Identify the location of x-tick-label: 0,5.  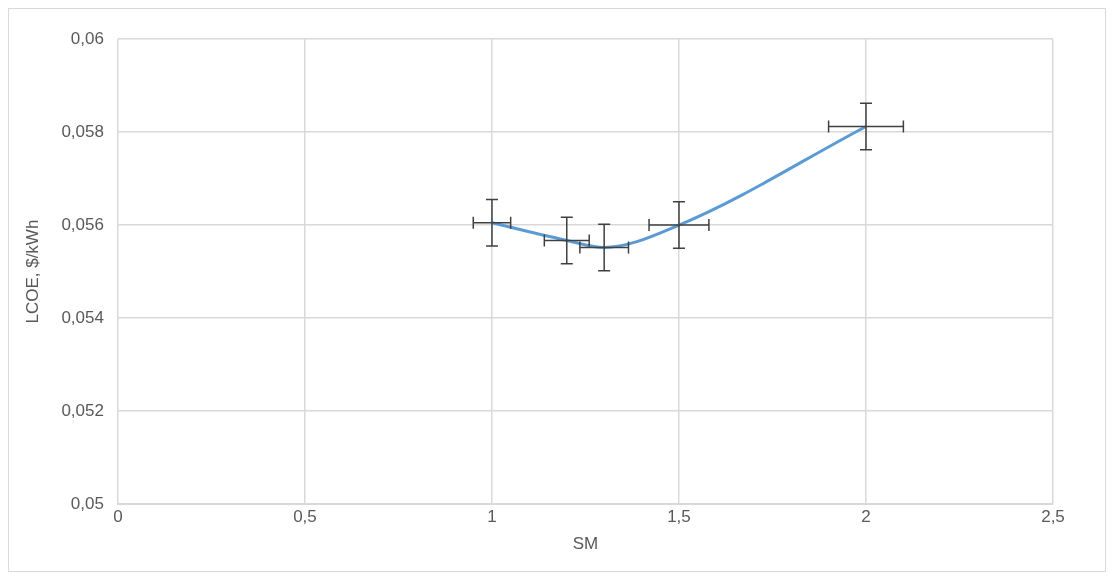
(305, 517).